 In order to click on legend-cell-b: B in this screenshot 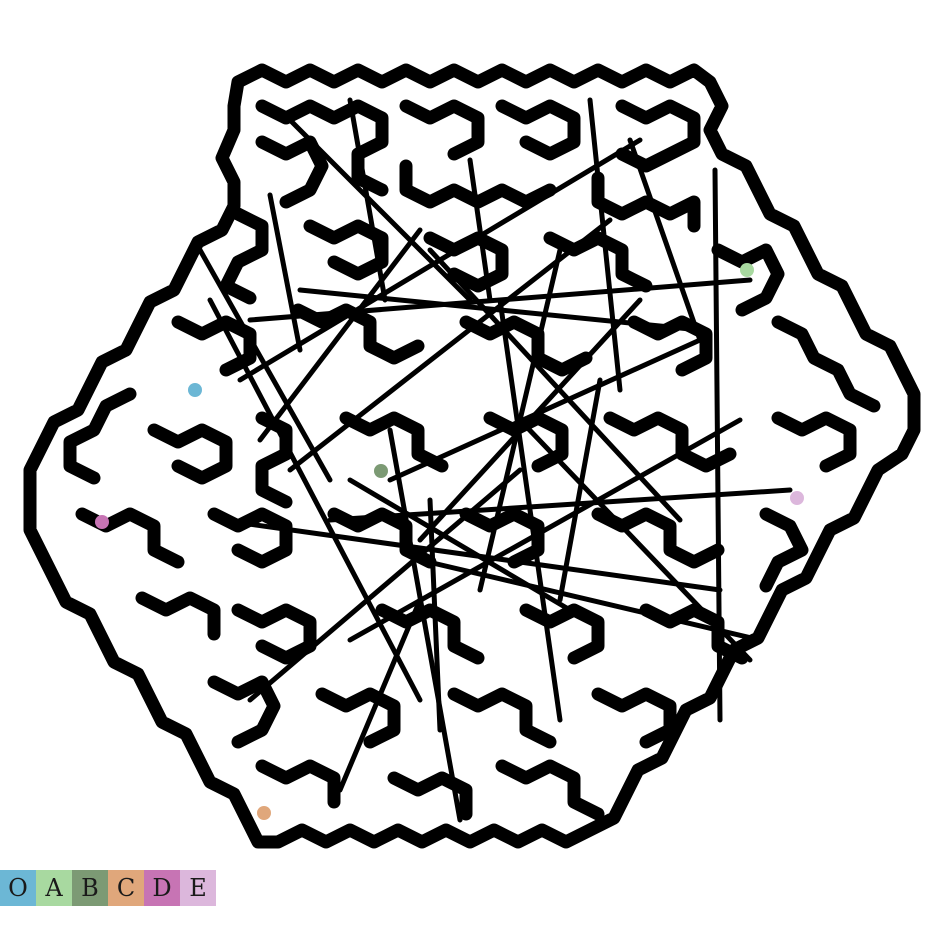, I will do `click(90, 888)`.